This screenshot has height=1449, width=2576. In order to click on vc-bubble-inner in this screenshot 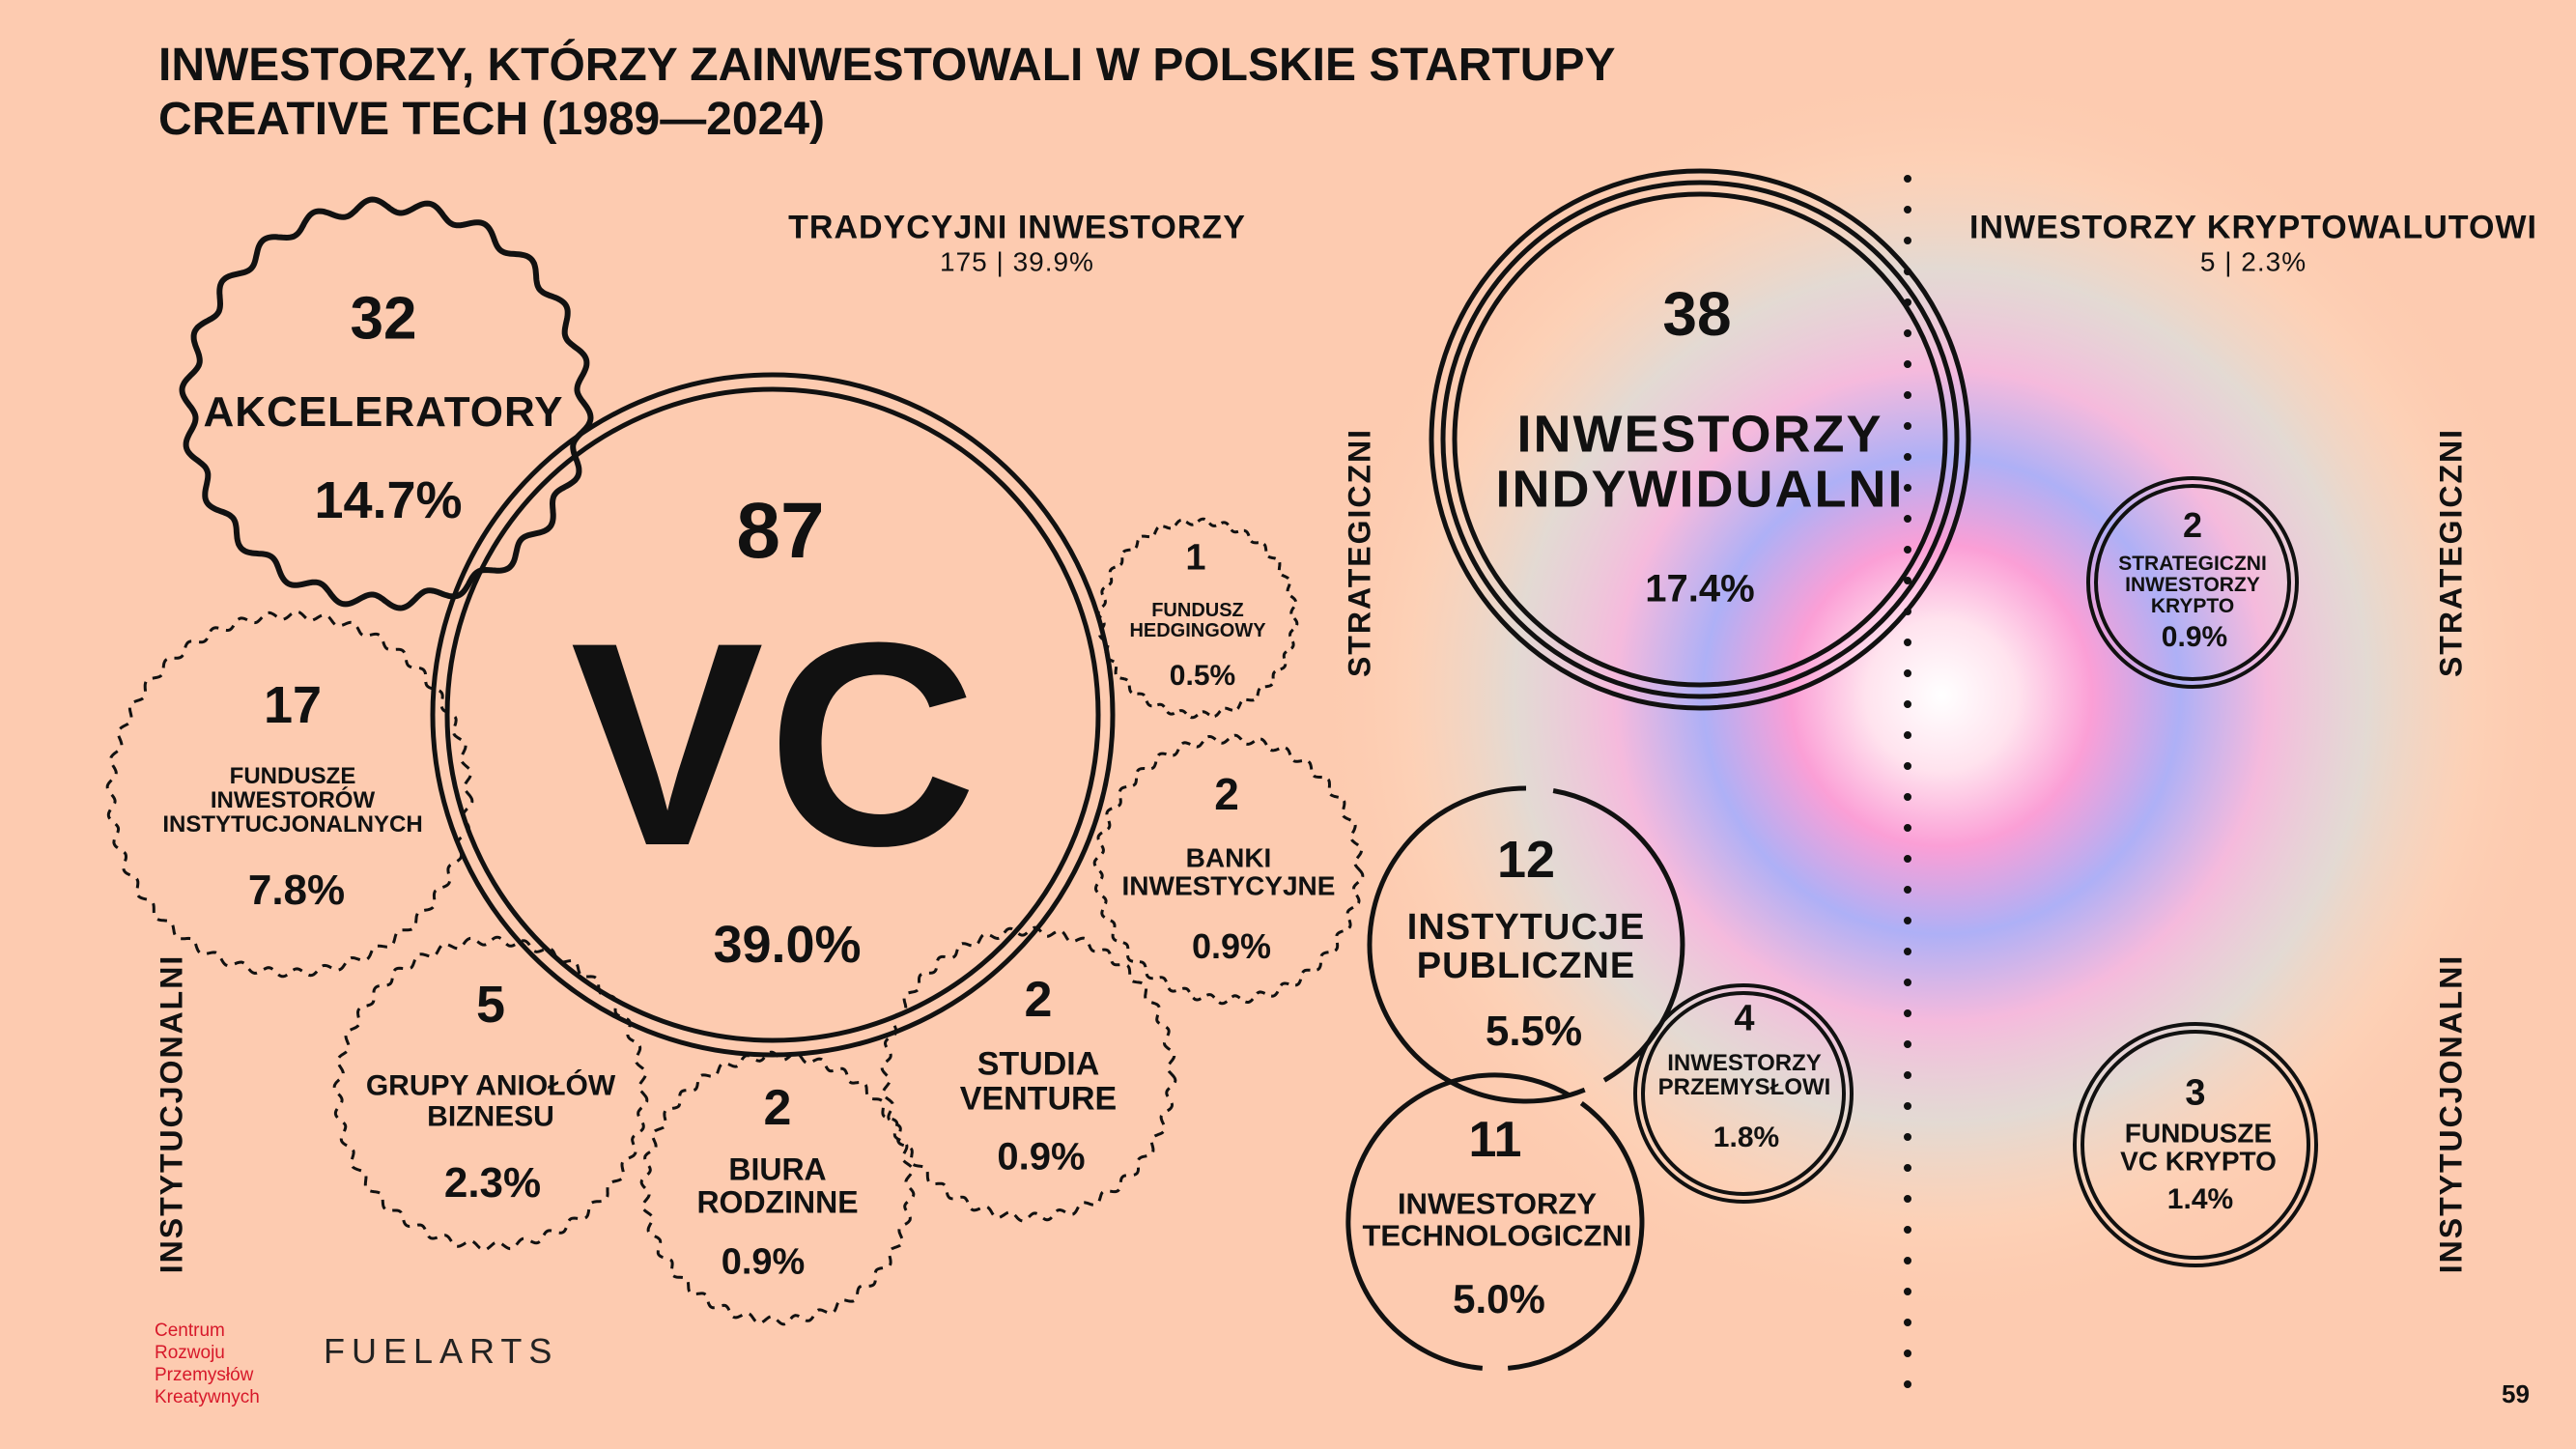, I will do `click(772, 714)`.